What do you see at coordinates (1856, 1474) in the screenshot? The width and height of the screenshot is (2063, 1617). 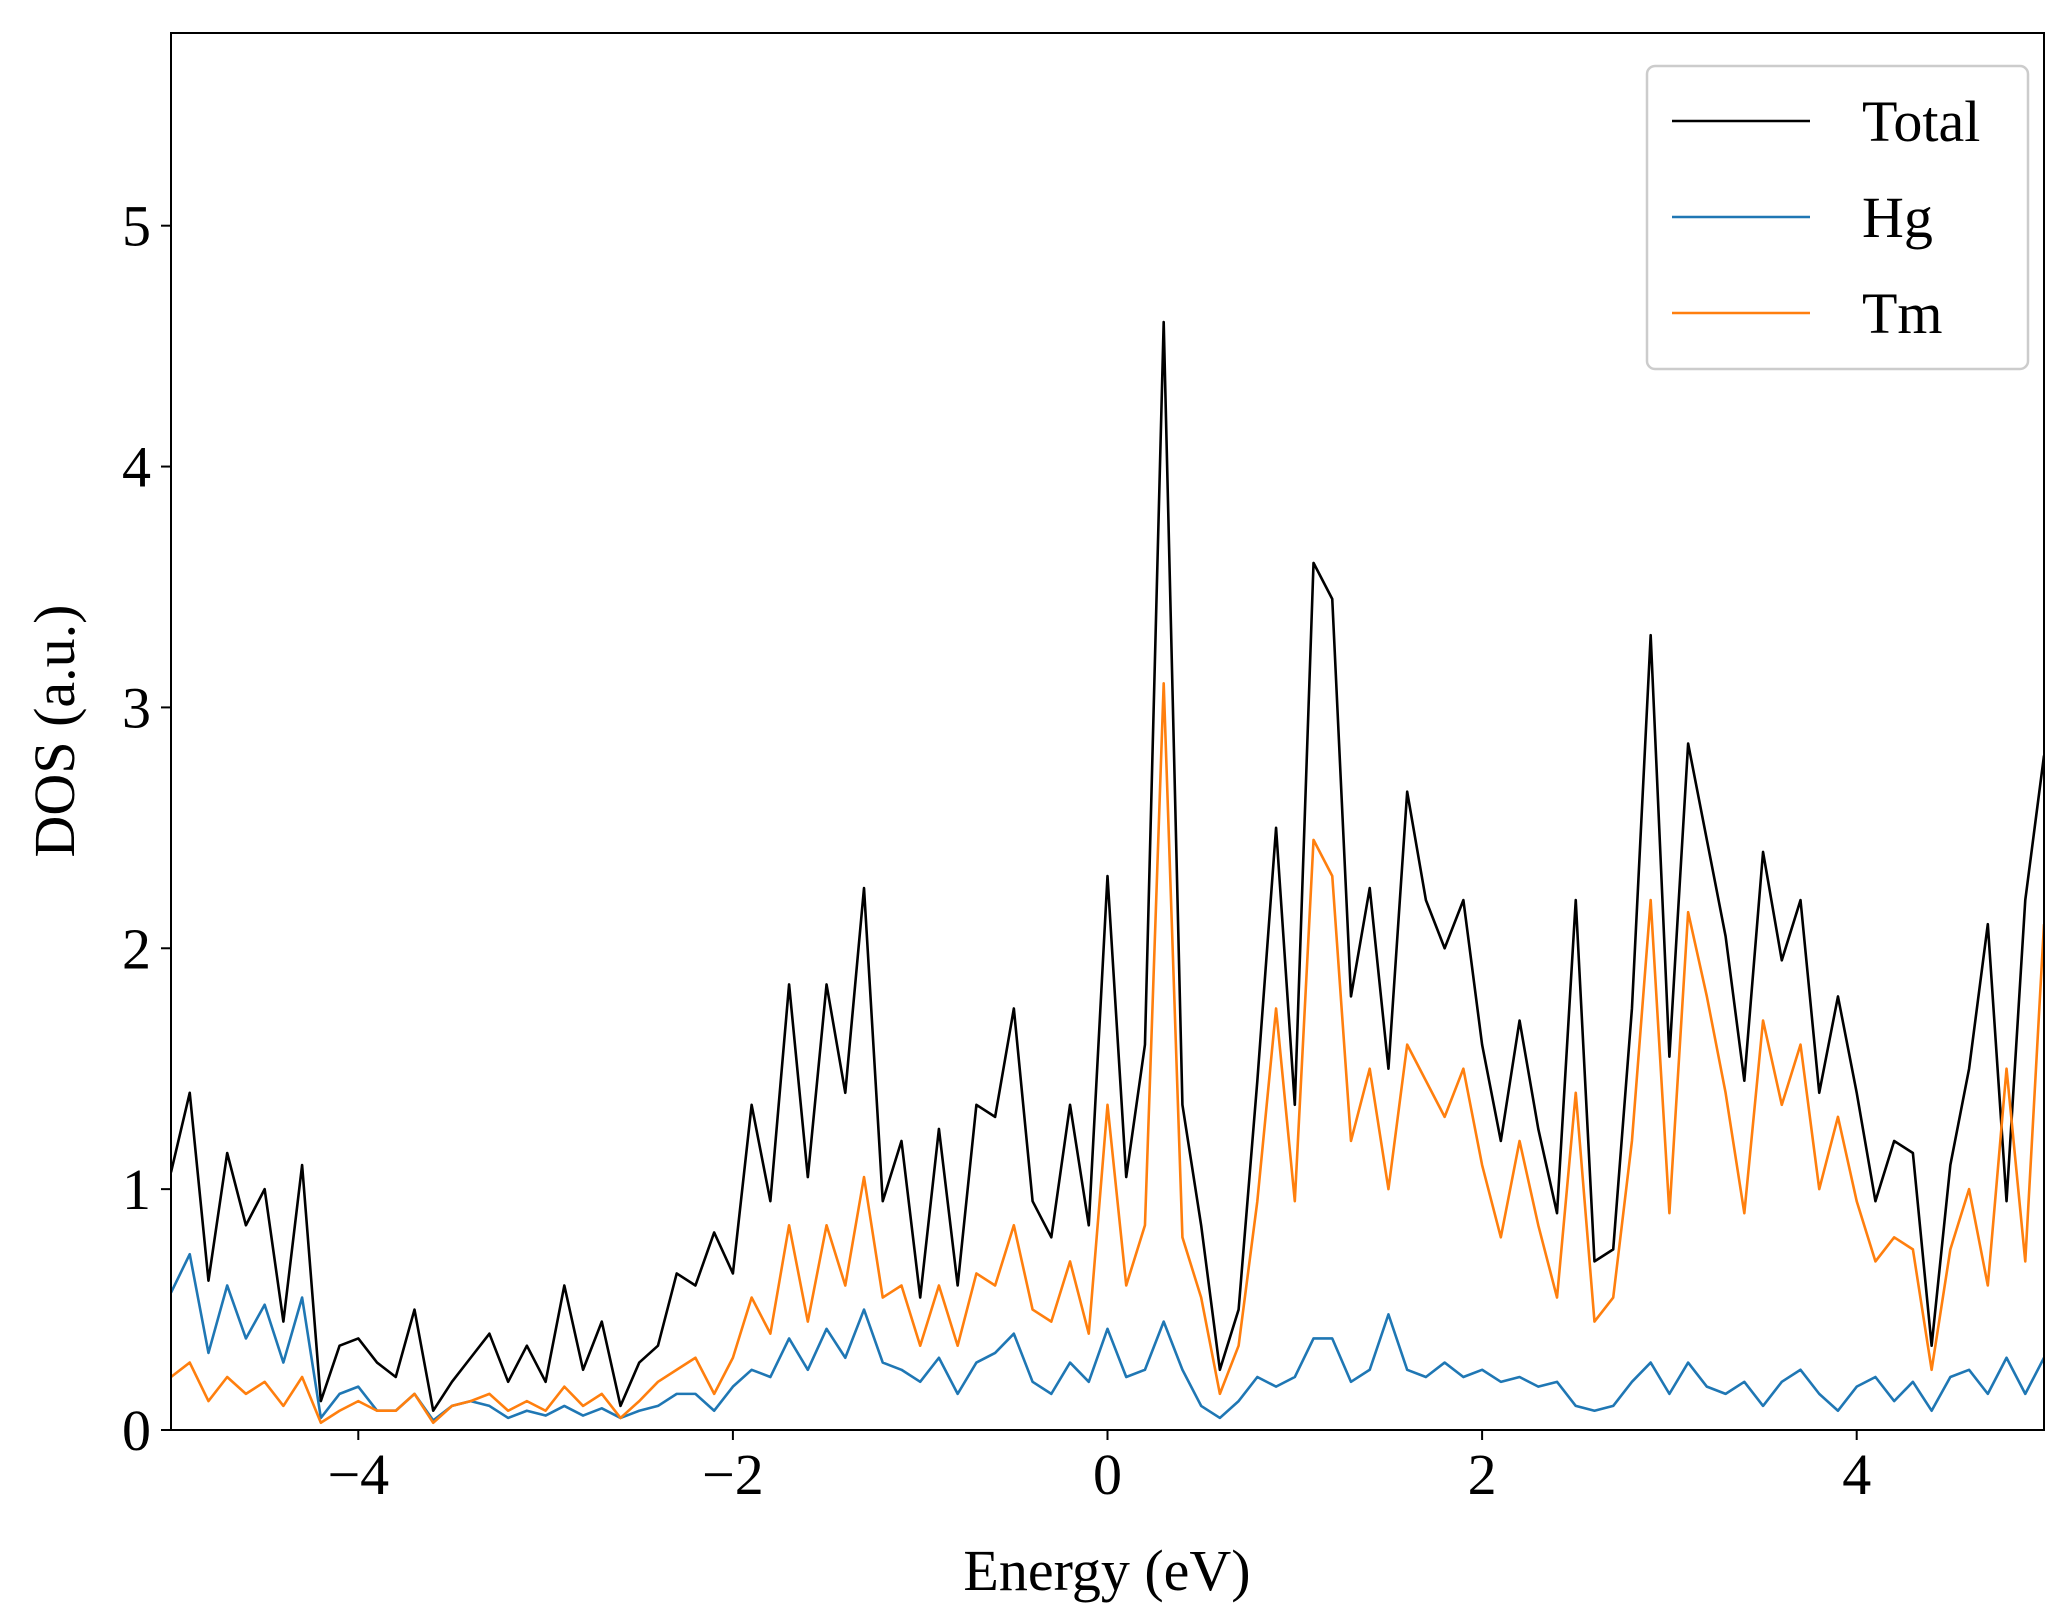 I see `x-tick-label: 4` at bounding box center [1856, 1474].